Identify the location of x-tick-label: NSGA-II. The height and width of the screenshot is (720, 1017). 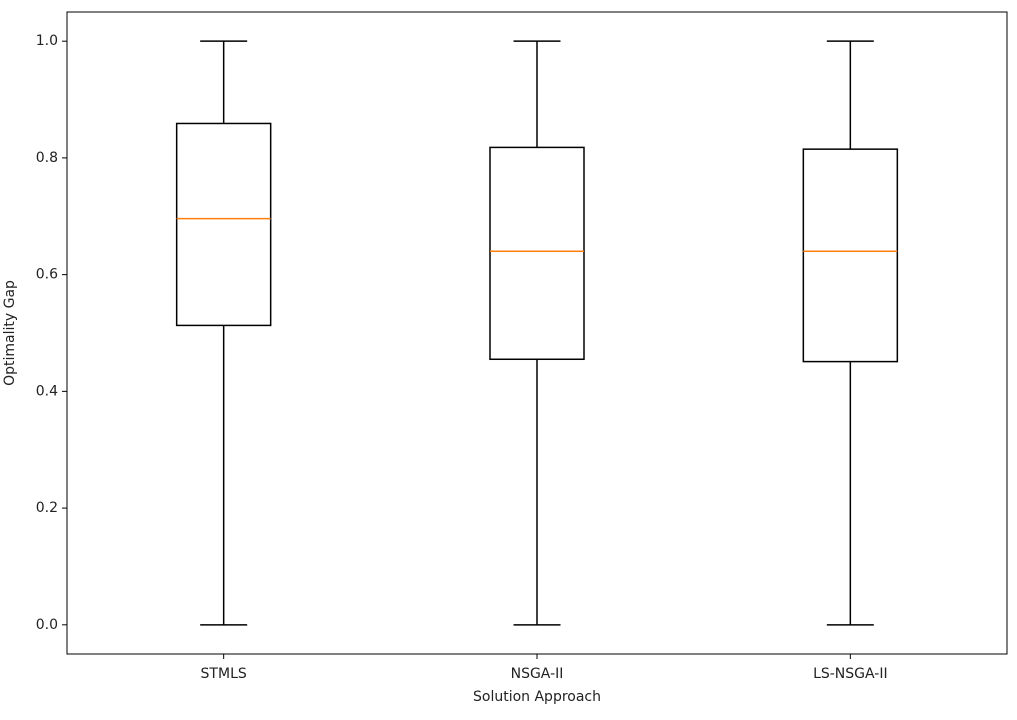
(537, 674).